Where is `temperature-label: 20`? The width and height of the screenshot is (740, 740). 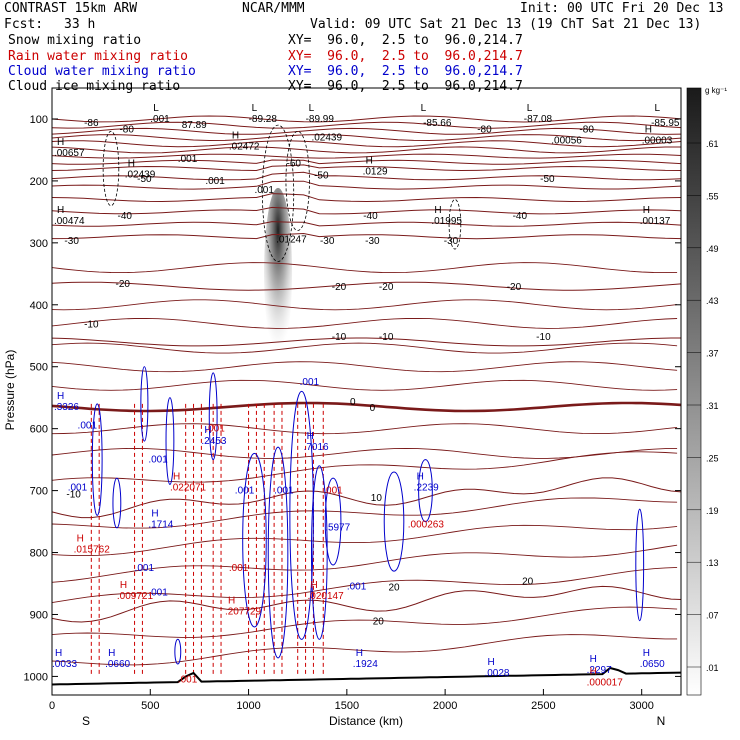
temperature-label: 20 is located at coordinates (528, 581).